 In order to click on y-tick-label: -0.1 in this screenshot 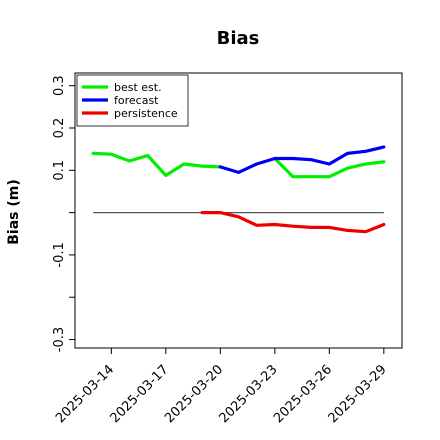, I will do `click(59, 254)`.